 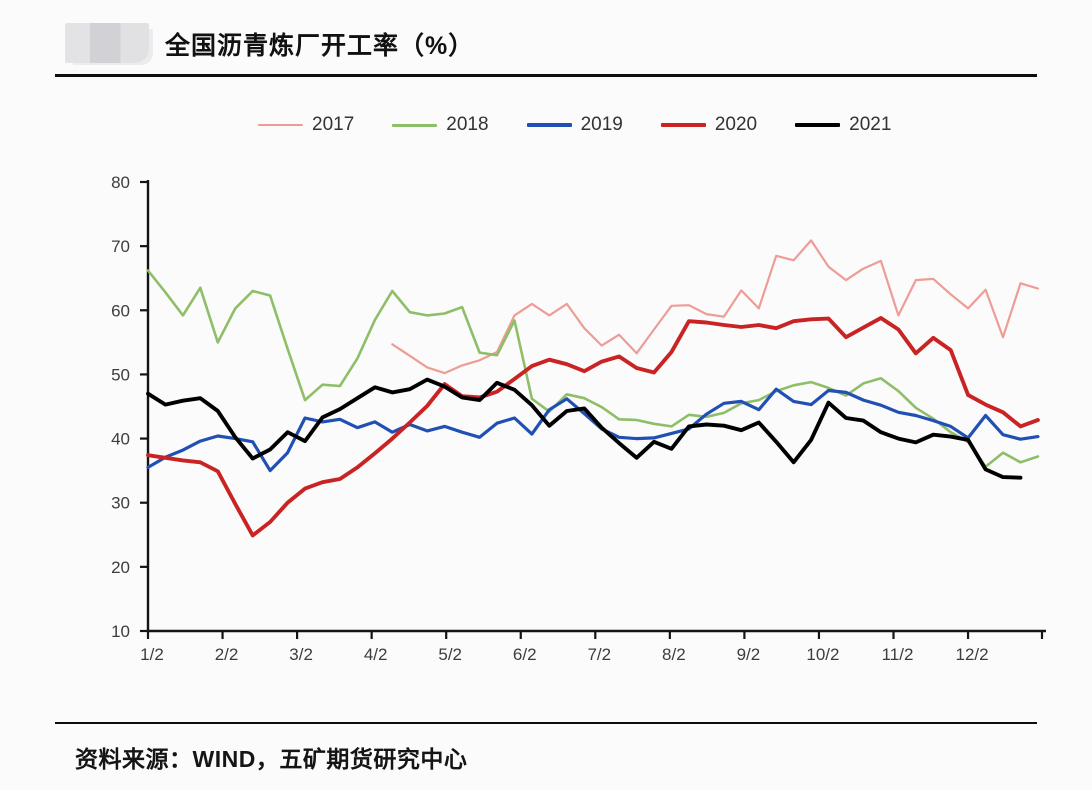 I want to click on chart-legend: 2017 2018 2019 2020 2021, so click(x=574, y=125).